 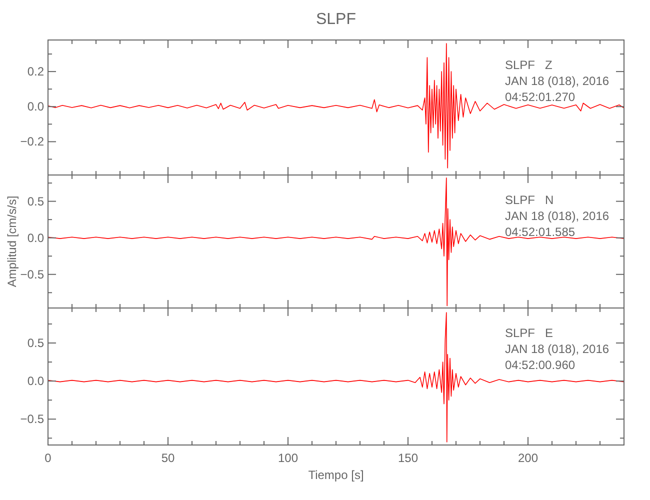 I want to click on chart-title: SLPF, so click(x=336, y=19).